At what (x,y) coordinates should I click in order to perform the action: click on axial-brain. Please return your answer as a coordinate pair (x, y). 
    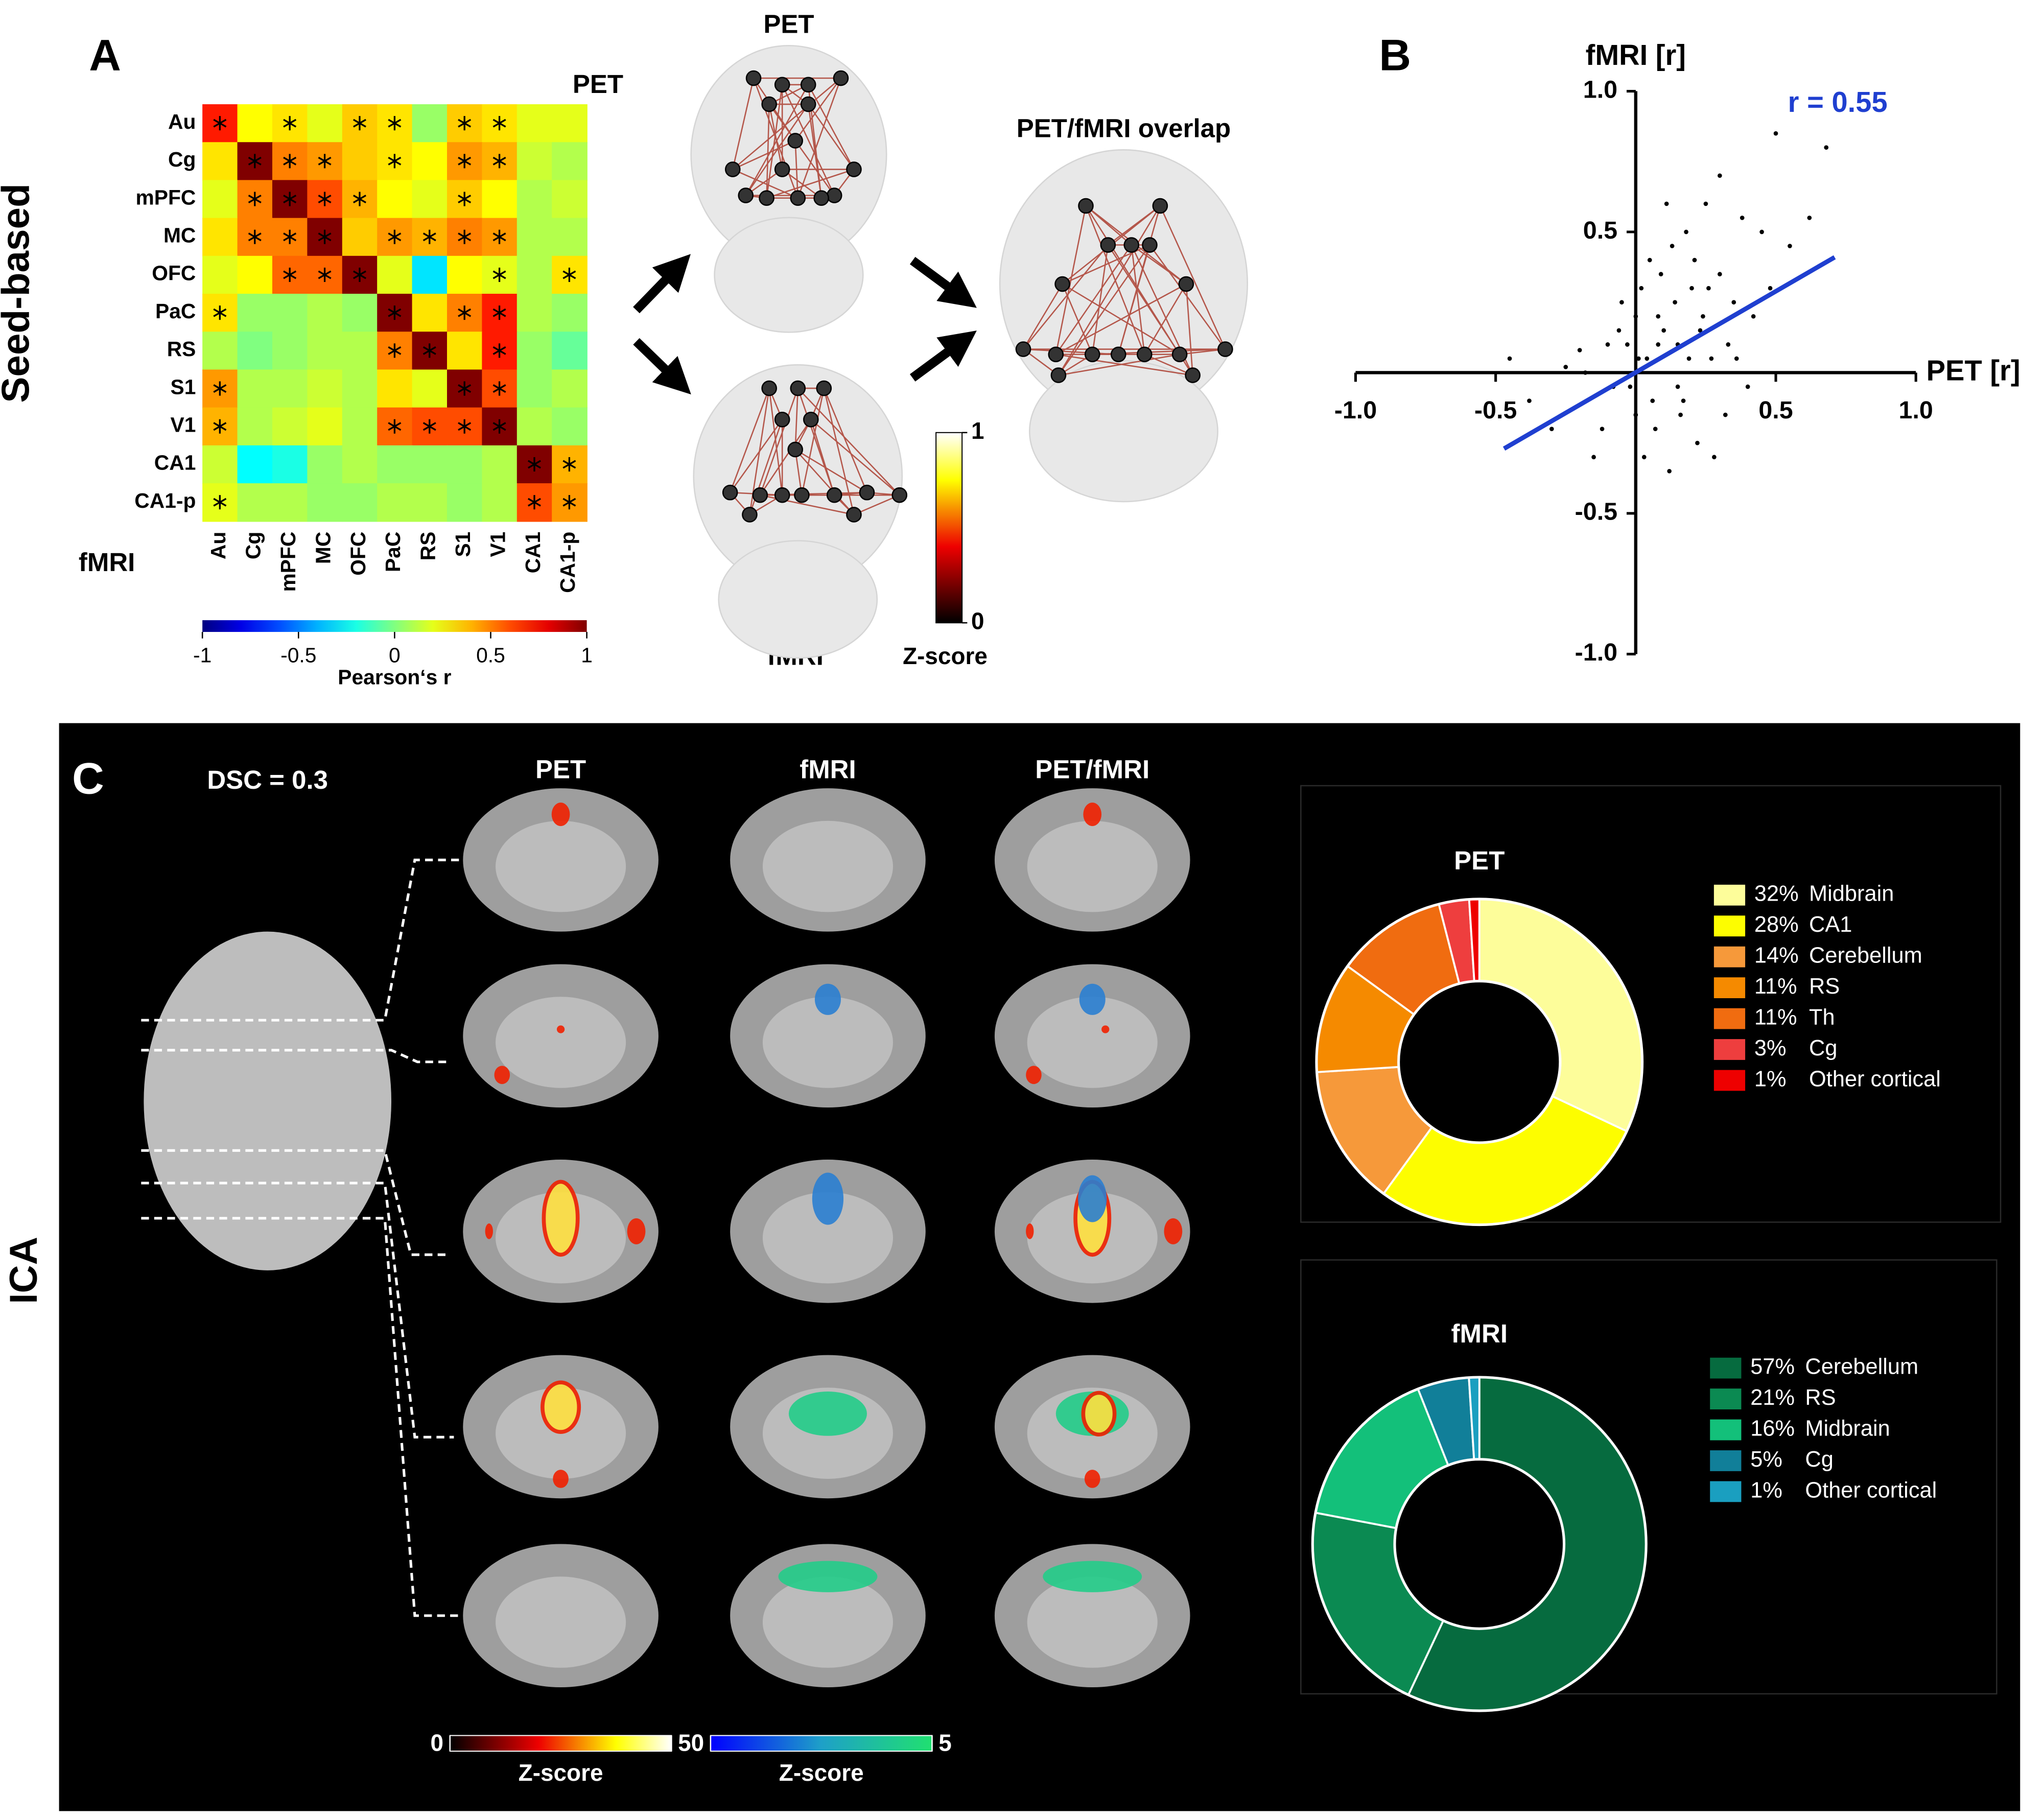
    Looking at the image, I should click on (268, 1101).